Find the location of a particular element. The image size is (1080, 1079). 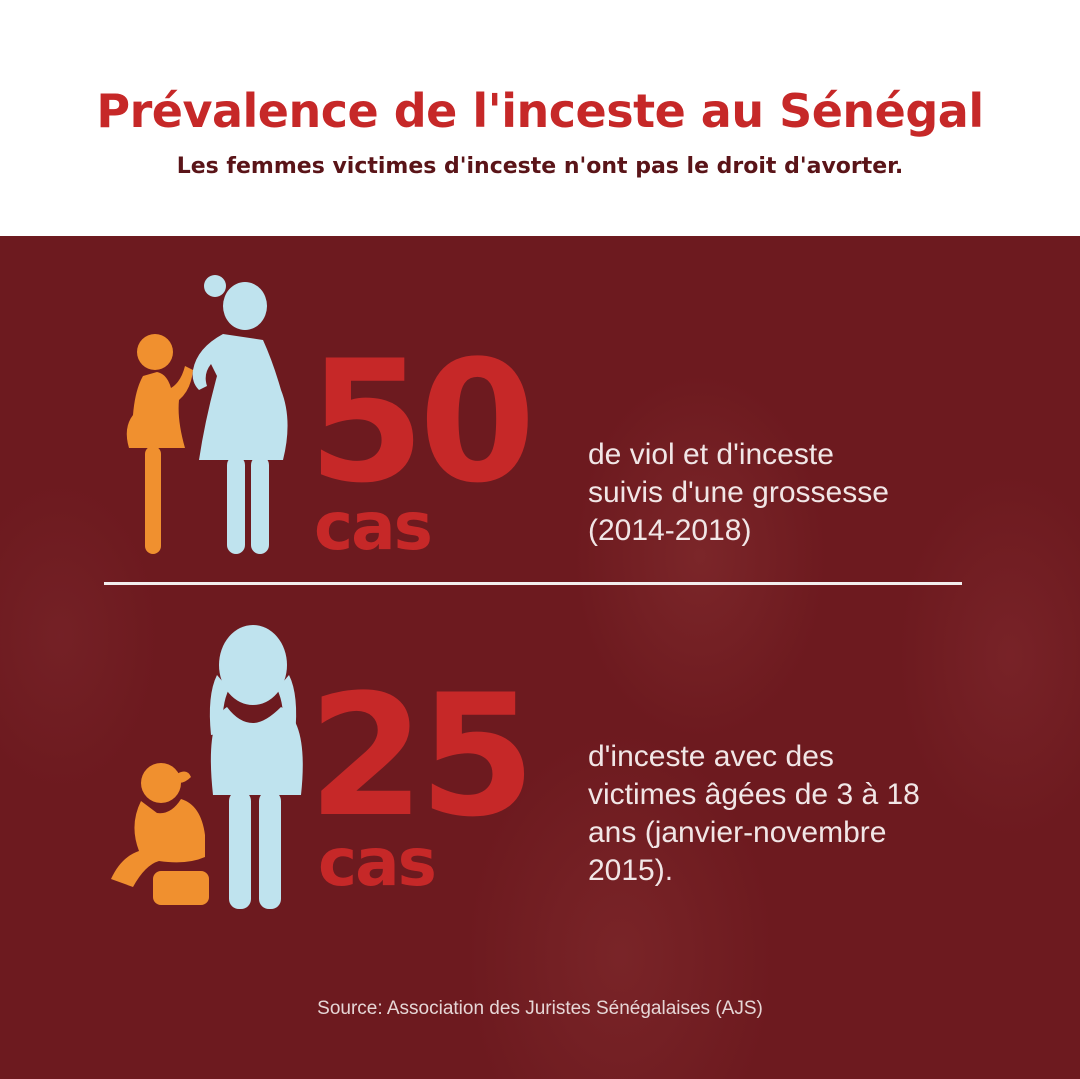

stat-25-number: 25 is located at coordinates (422, 756).